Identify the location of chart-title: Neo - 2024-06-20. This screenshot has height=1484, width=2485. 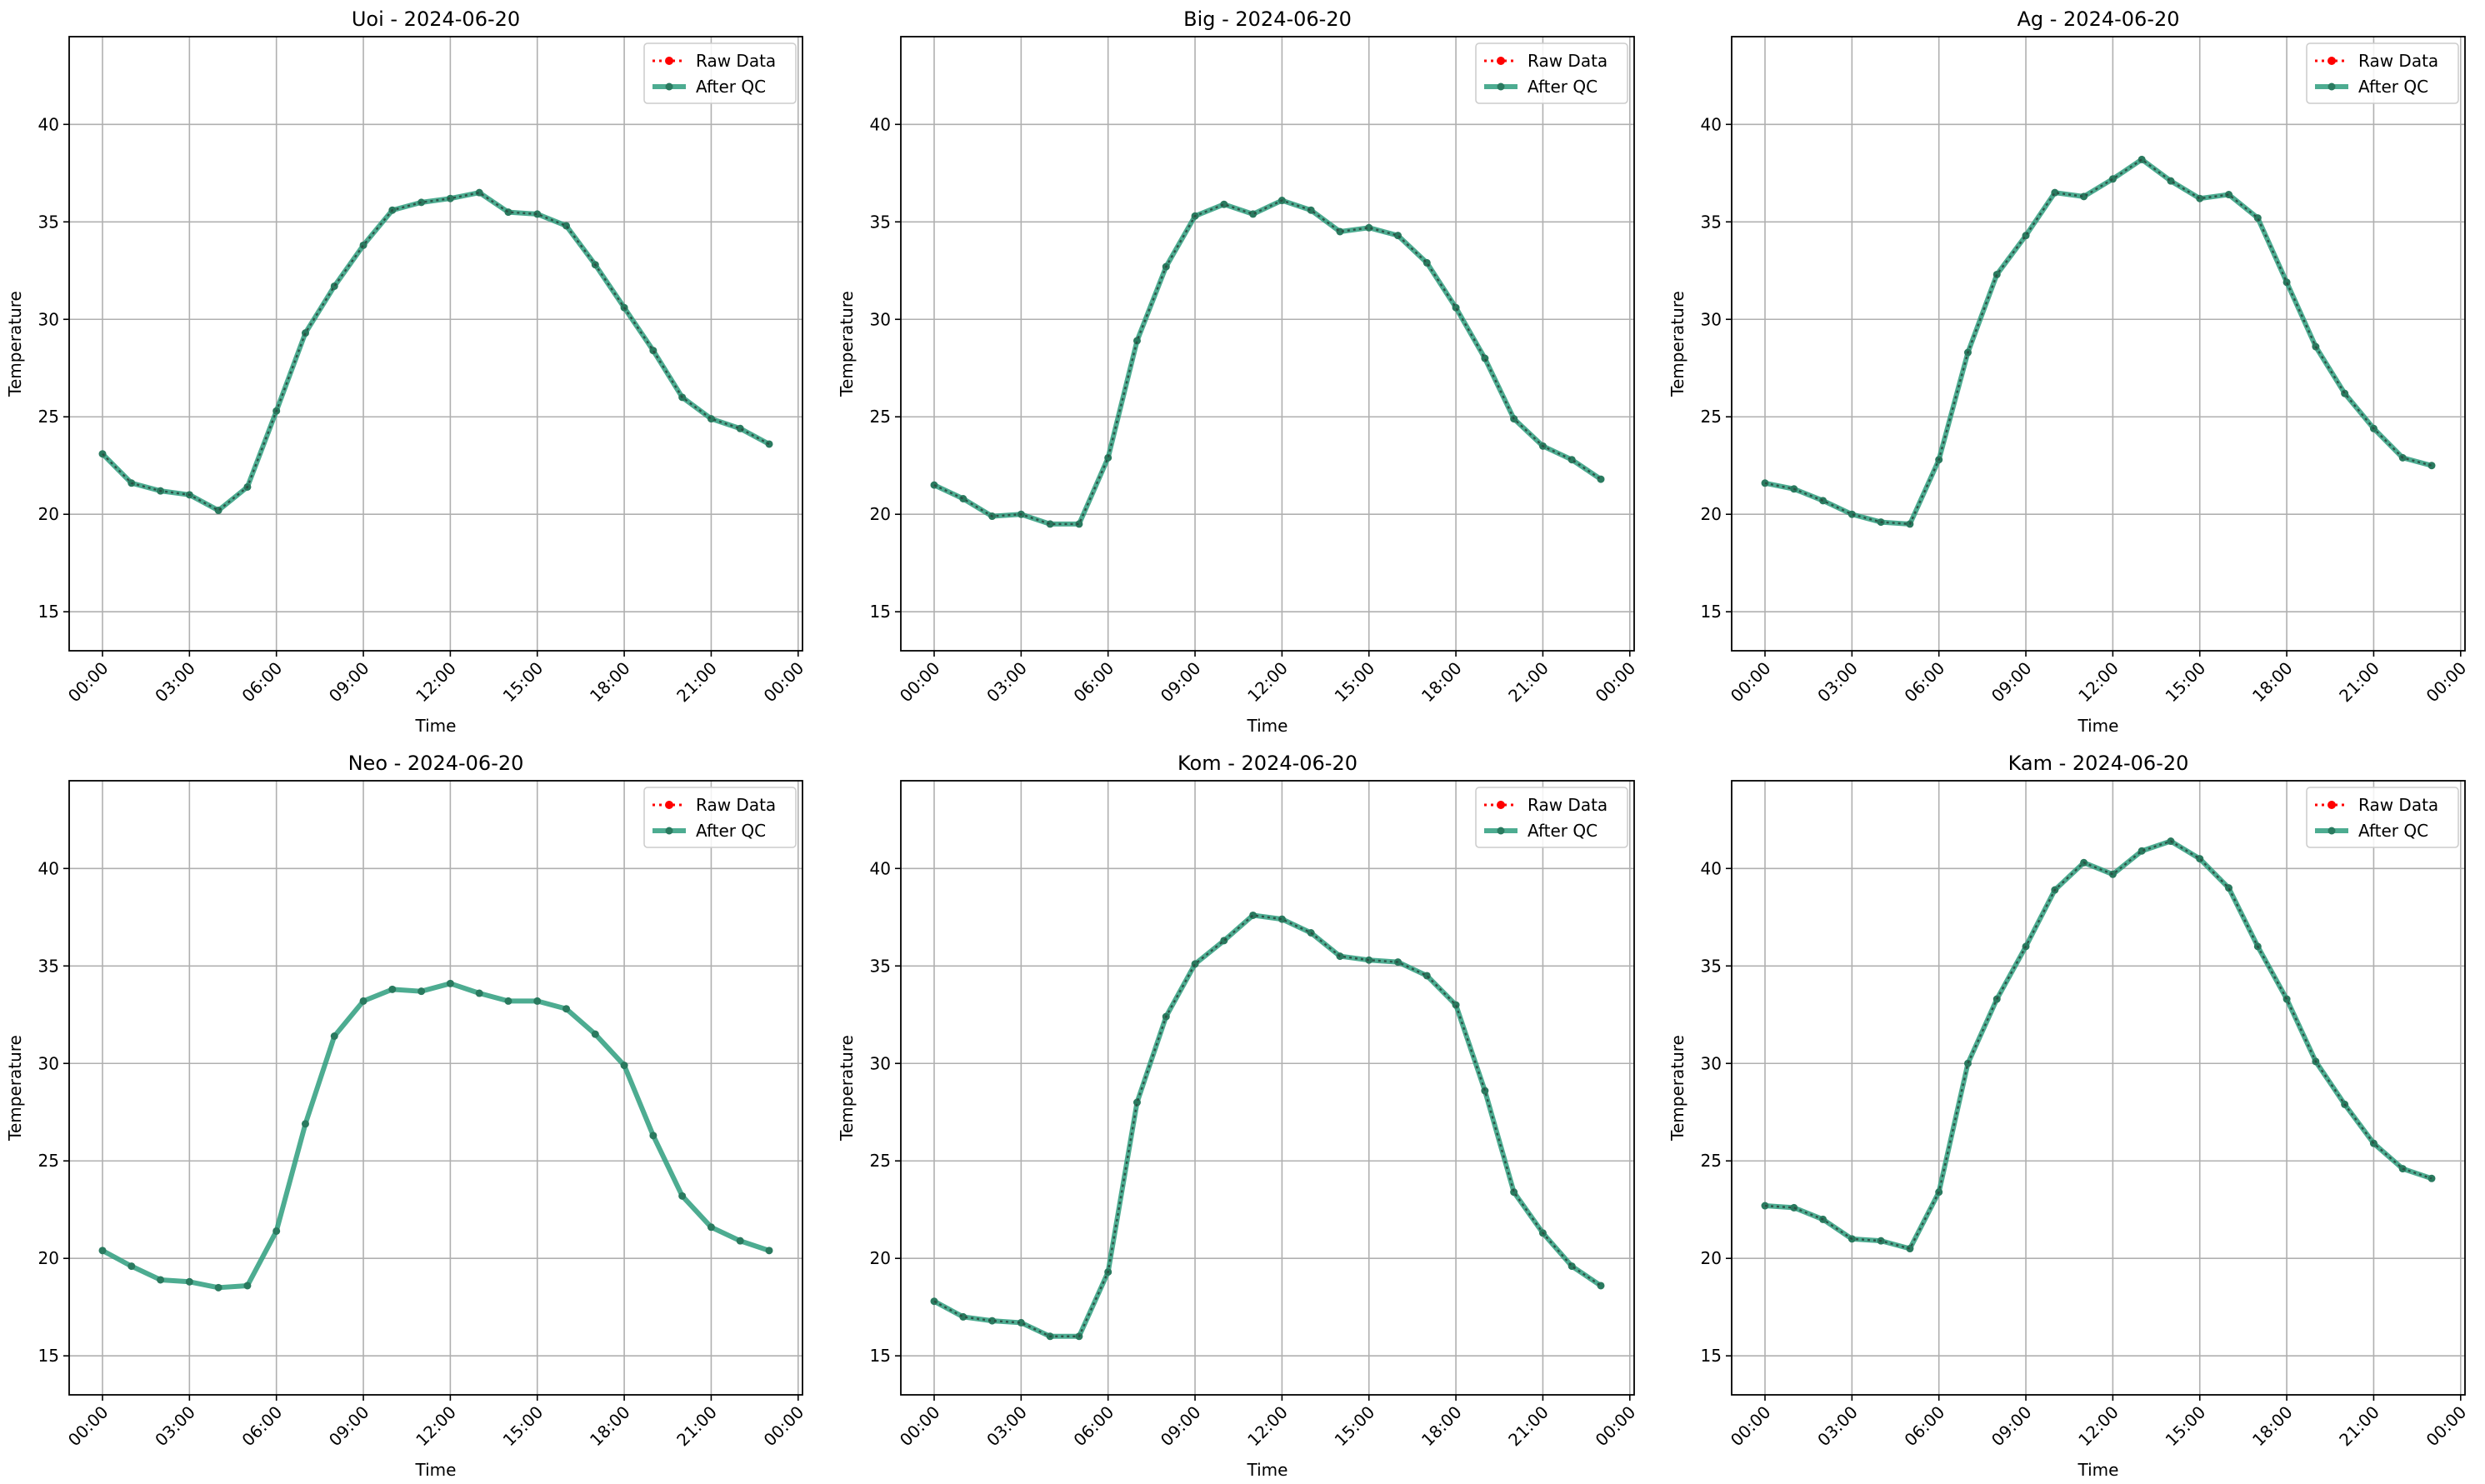
(436, 764).